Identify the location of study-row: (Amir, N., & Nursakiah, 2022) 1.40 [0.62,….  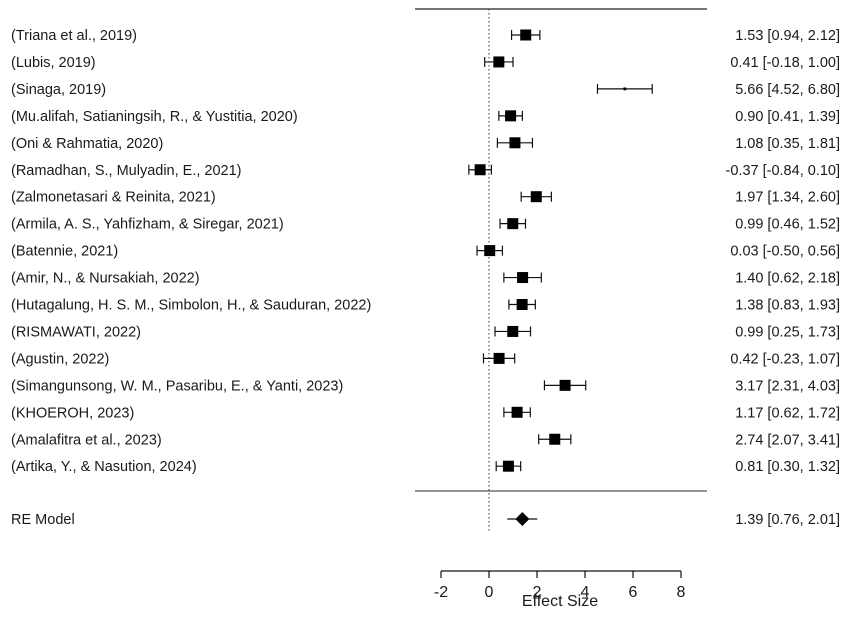
(425, 279).